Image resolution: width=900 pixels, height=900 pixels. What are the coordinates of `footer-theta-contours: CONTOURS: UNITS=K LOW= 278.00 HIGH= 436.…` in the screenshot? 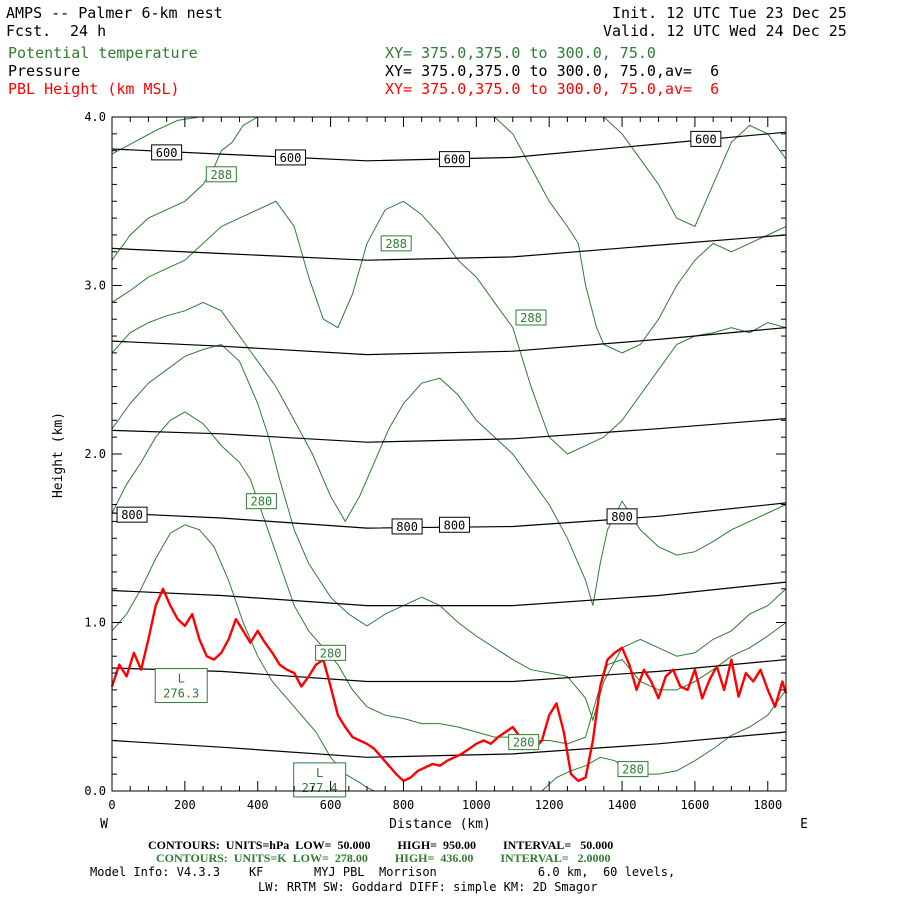 It's located at (383, 858).